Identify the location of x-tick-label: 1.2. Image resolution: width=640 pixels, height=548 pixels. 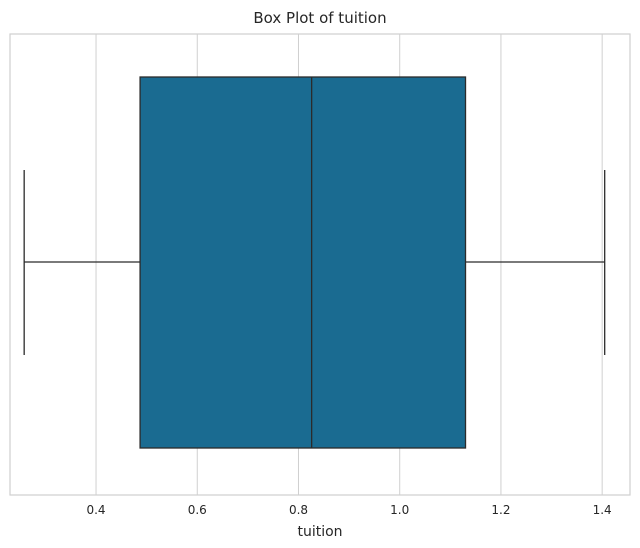
(500, 510).